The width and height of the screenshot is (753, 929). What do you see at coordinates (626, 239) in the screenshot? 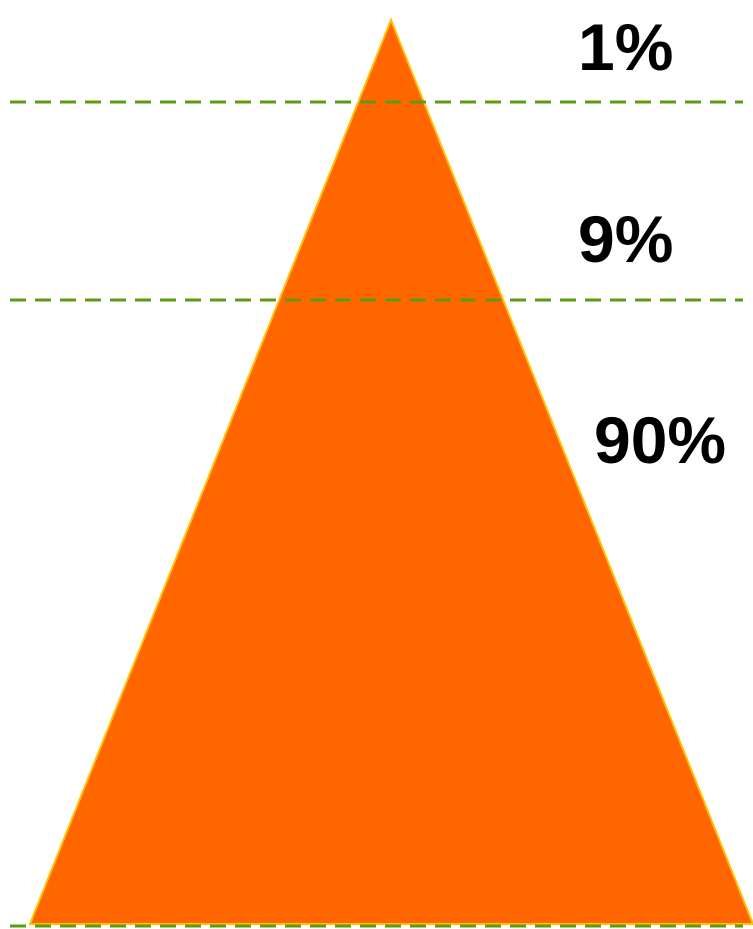
I see `tier-label-middle: 9%` at bounding box center [626, 239].